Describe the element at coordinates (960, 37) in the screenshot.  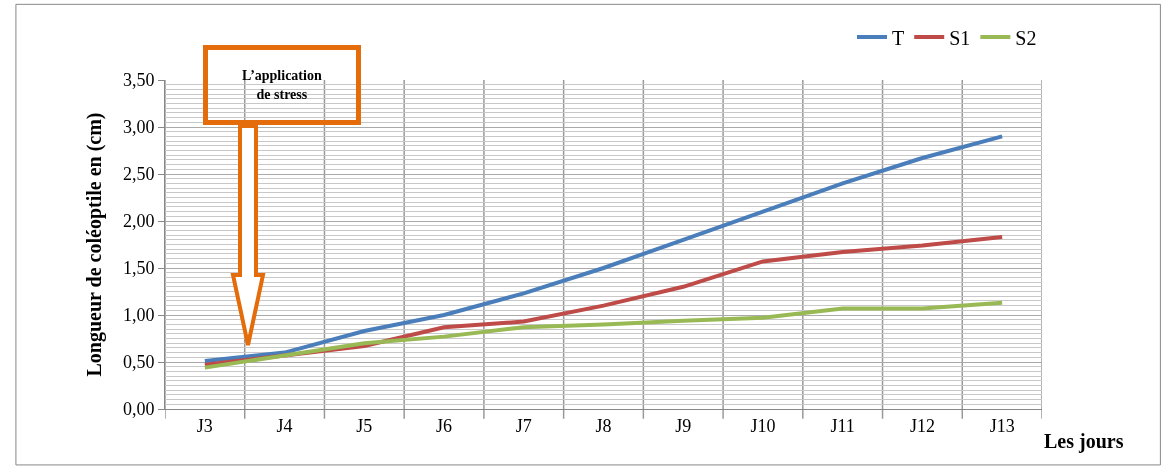
I see `legend-label: S1` at that location.